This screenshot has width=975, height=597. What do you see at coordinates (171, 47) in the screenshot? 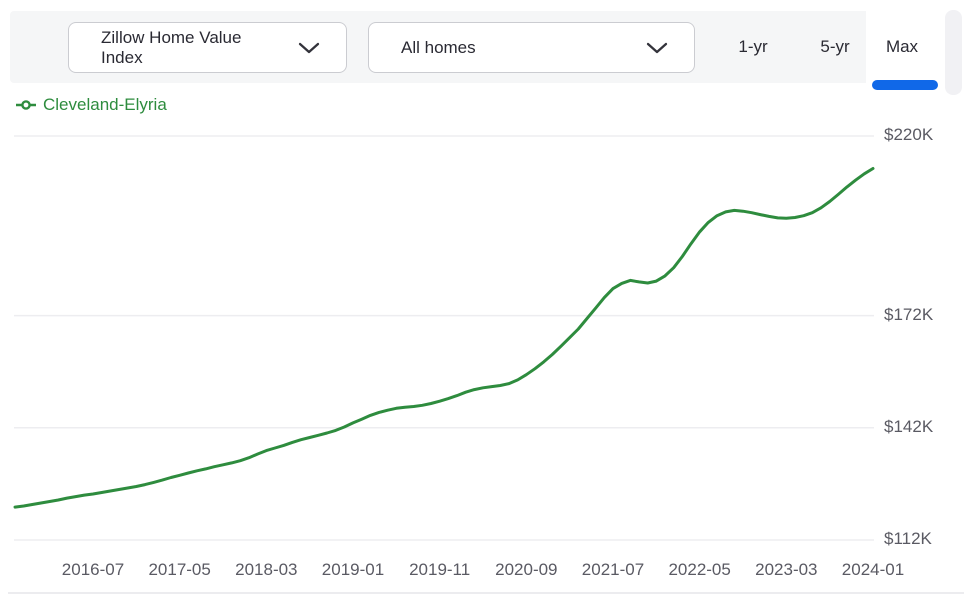
I see `metric-dropdown-value: Zillow Home Value Index` at bounding box center [171, 47].